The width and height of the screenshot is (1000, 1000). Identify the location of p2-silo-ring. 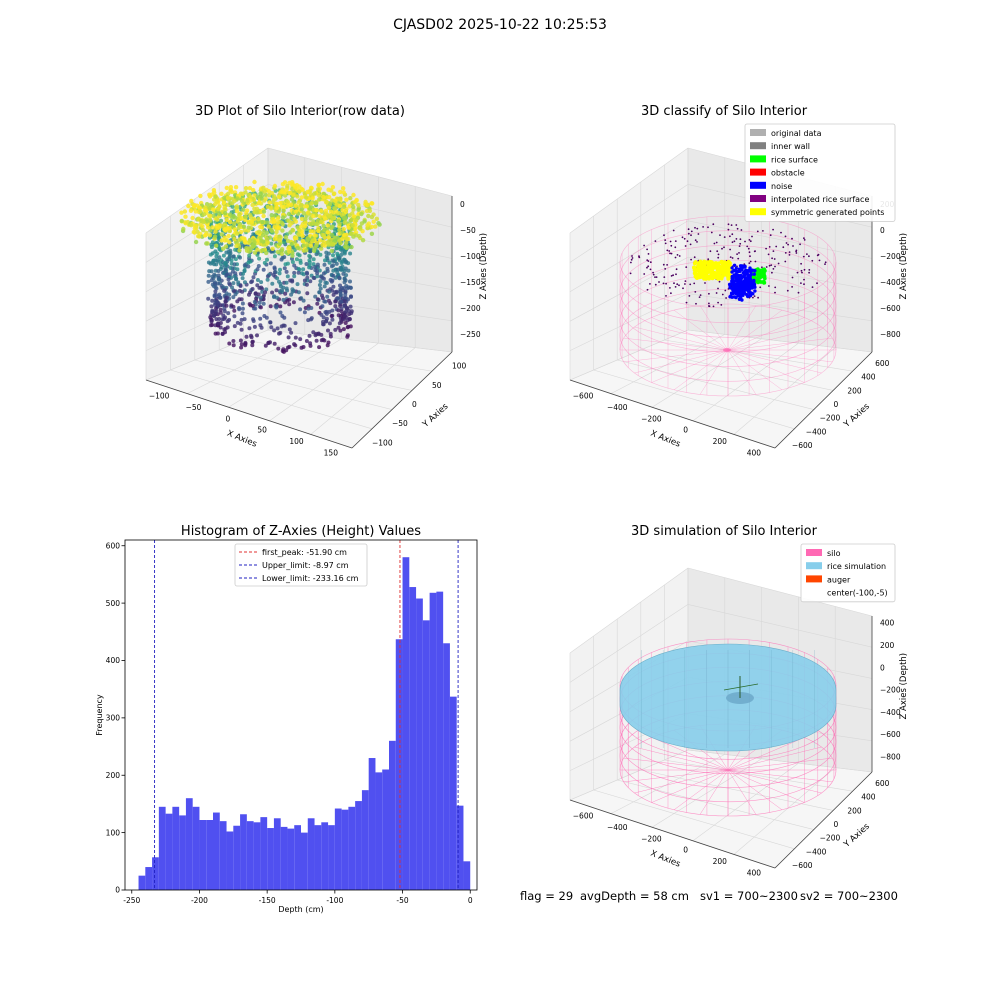
(728, 262).